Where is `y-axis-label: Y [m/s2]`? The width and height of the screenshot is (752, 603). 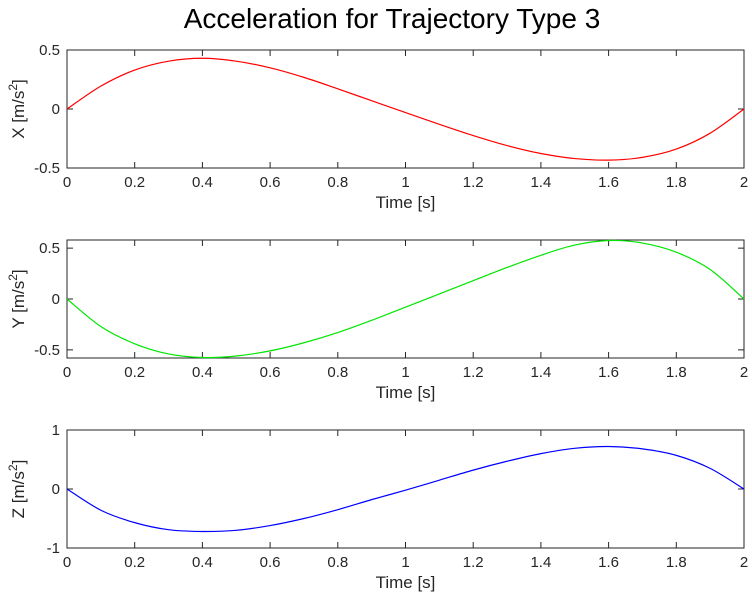
y-axis-label: Y [m/s2] is located at coordinates (17, 298).